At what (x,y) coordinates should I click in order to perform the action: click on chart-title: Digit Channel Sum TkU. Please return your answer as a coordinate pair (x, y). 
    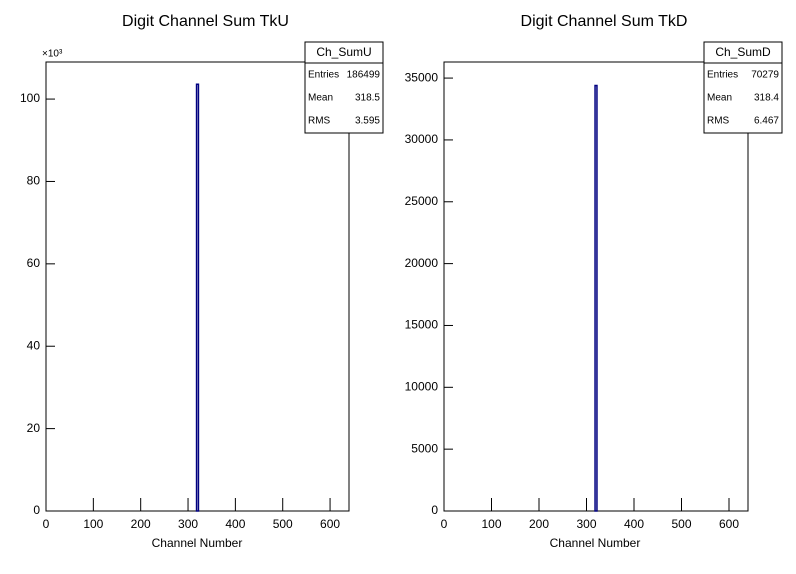
    Looking at the image, I should click on (205, 21).